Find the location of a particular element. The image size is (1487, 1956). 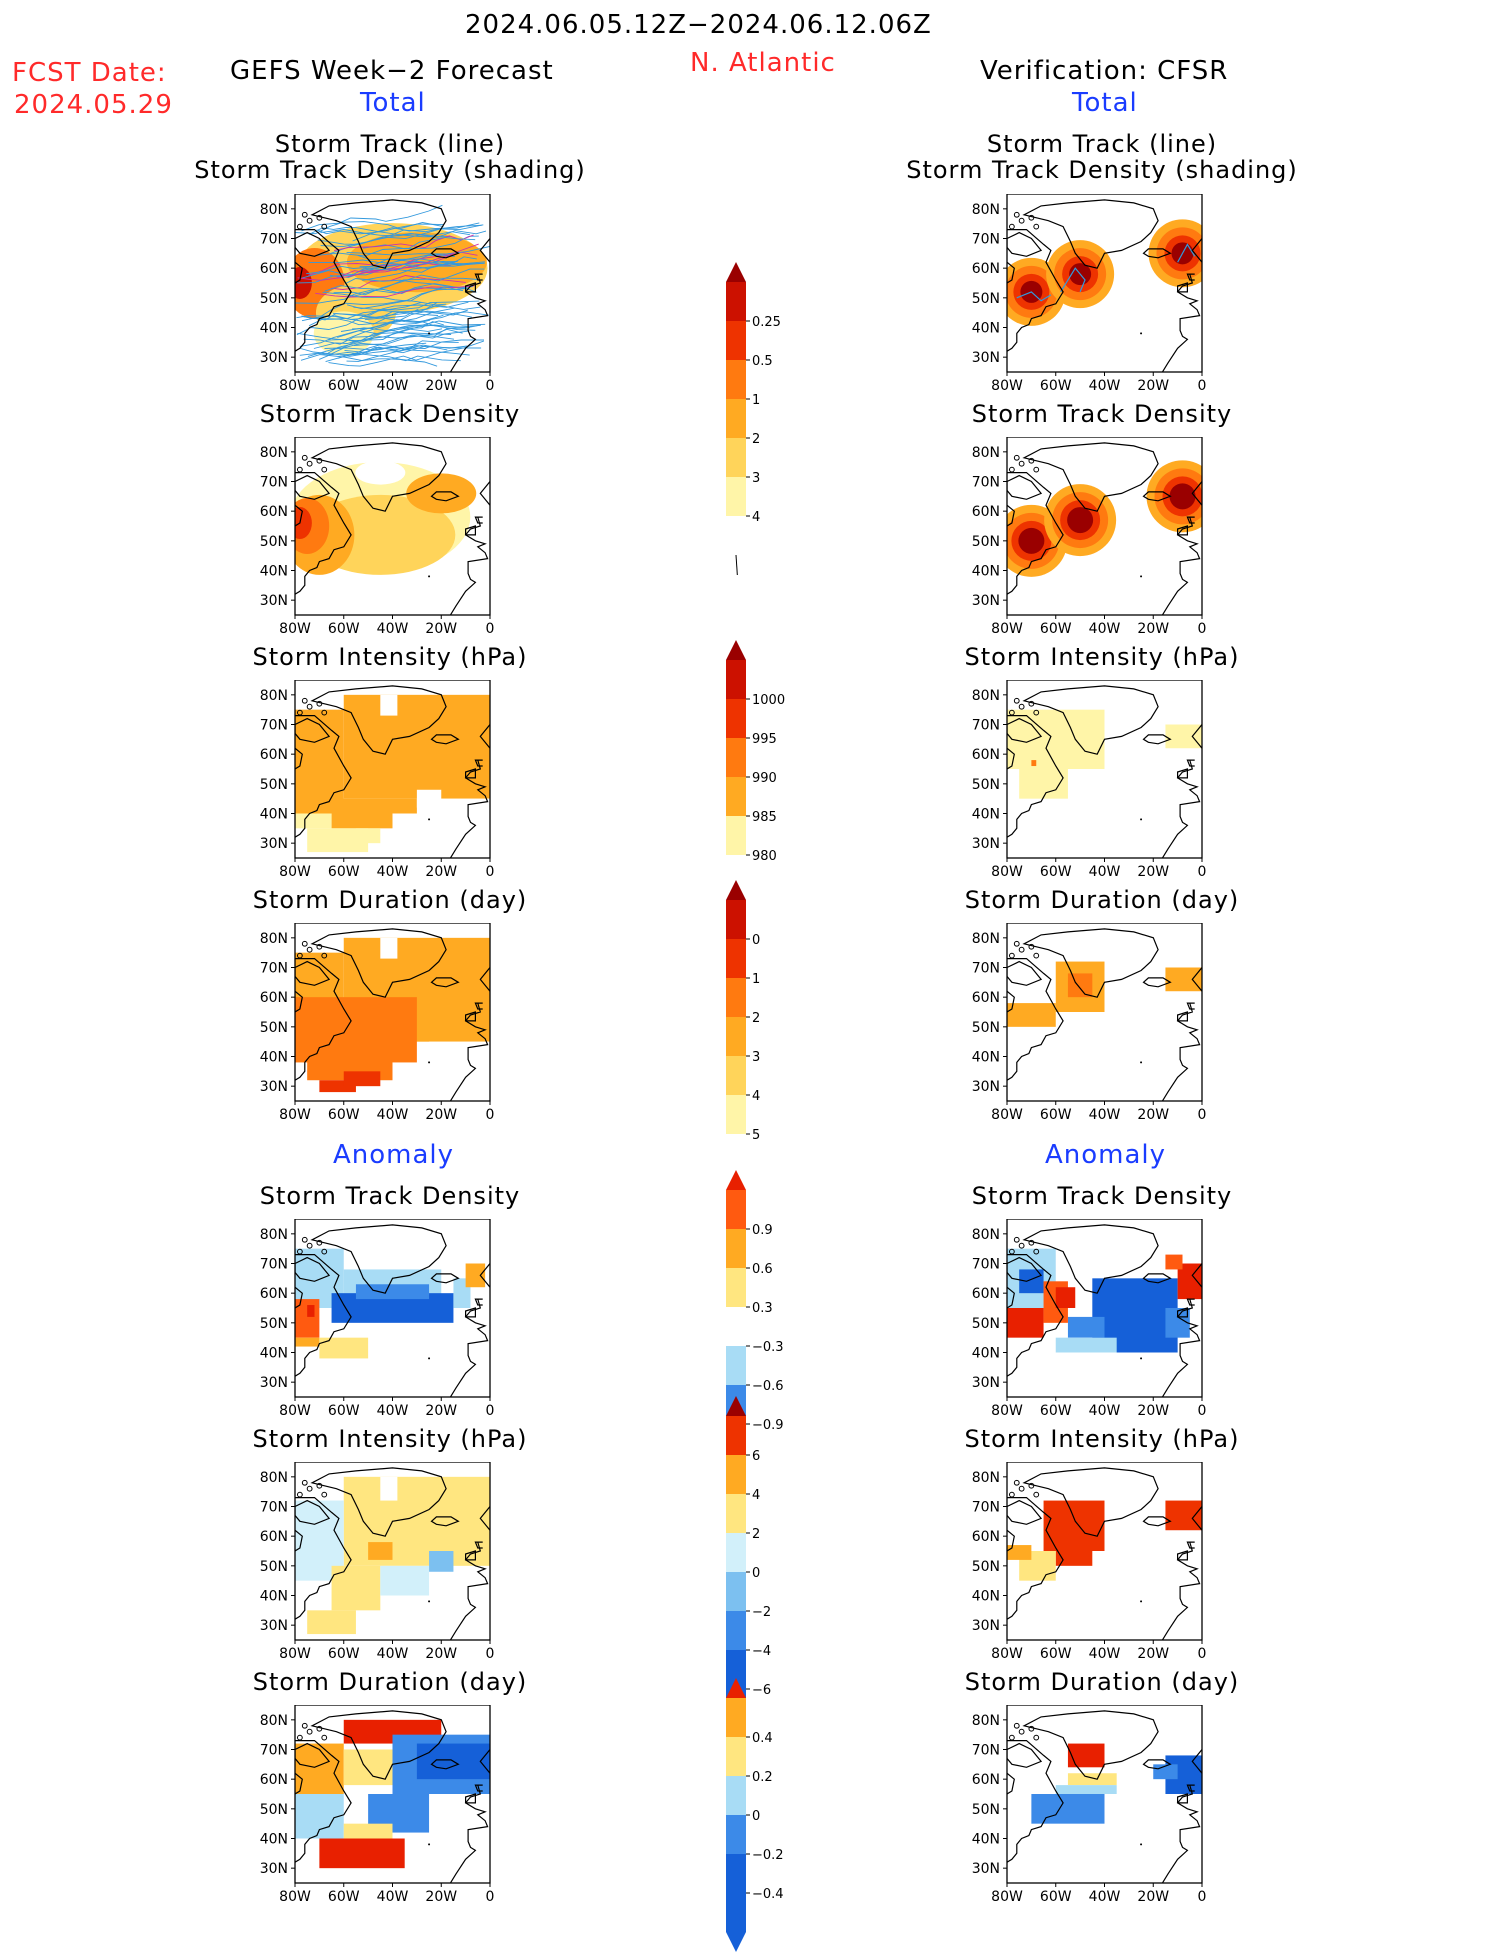

colorbar-tick-label: 990 is located at coordinates (764, 778).